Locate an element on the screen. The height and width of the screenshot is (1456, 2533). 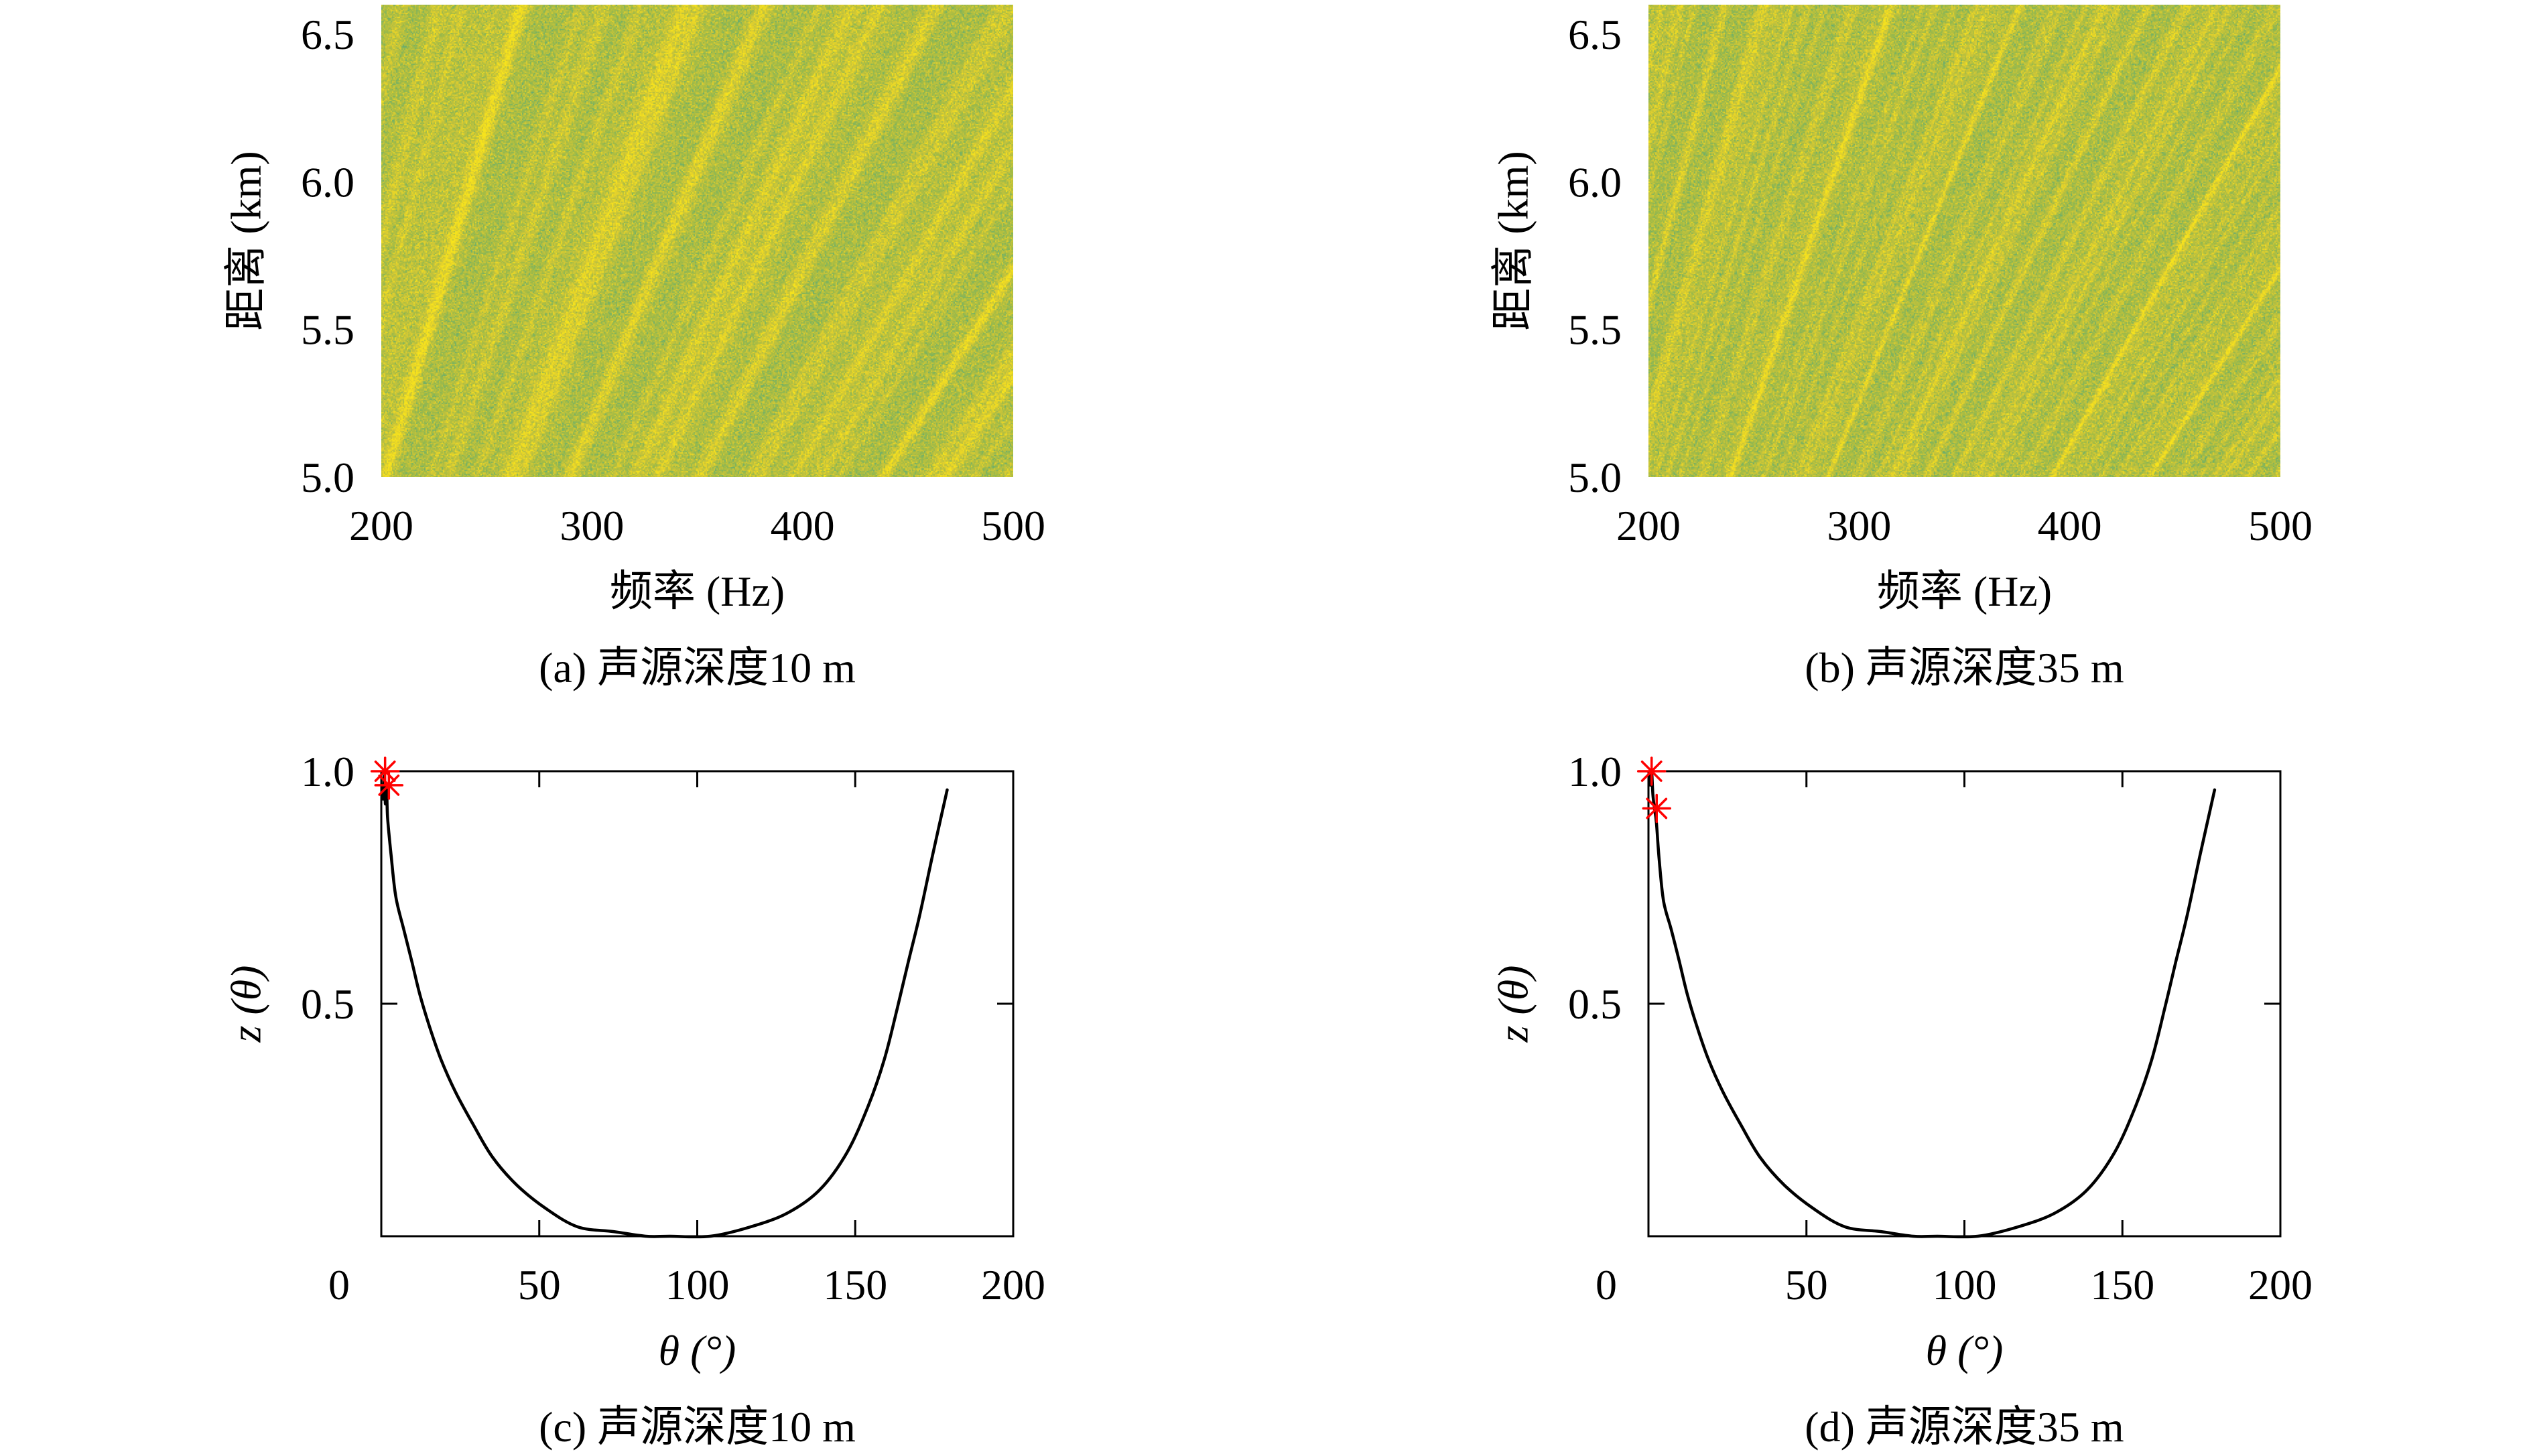
subplot-caption: (c) 声源深度10 m is located at coordinates (697, 1427).